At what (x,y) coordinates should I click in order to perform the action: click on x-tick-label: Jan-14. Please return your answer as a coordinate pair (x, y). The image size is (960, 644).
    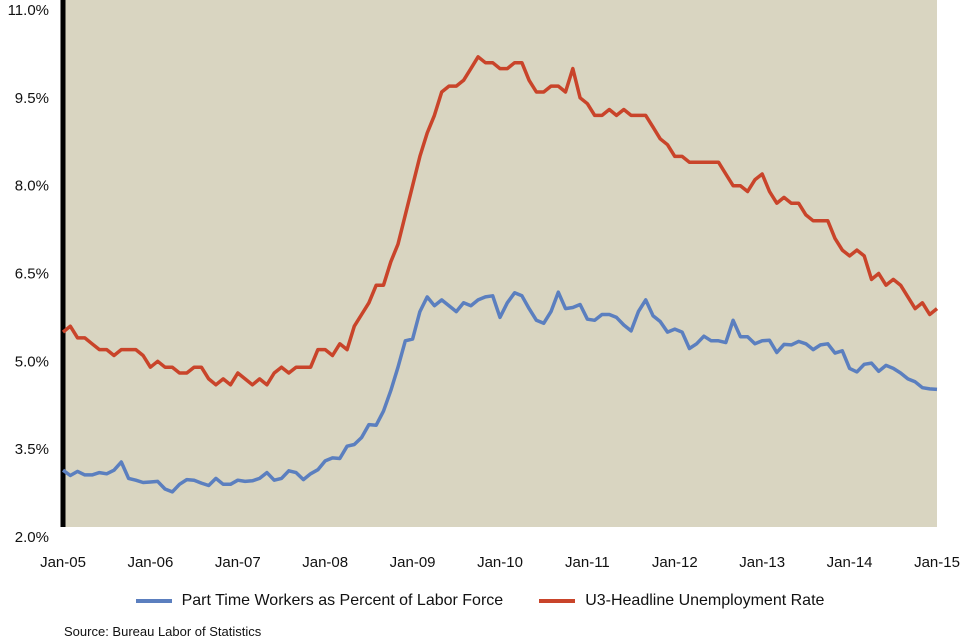
    Looking at the image, I should click on (850, 562).